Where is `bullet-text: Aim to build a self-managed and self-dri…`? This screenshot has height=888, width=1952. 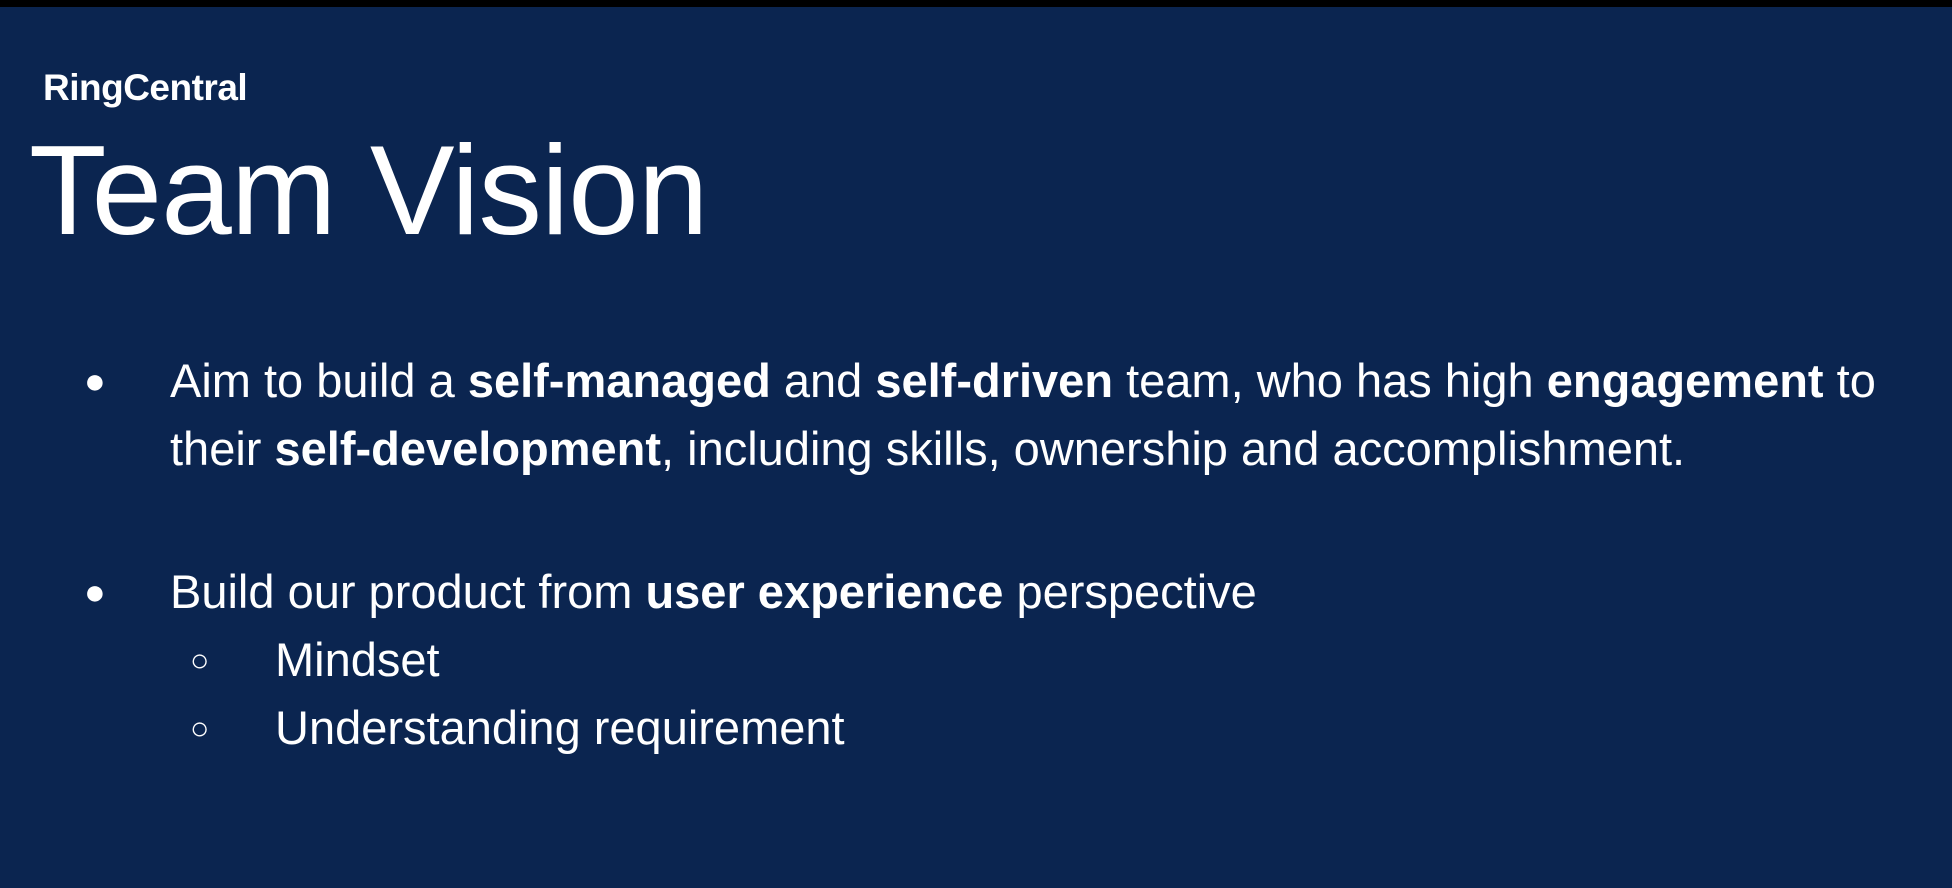
bullet-text: Aim to build a self-managed and self-dri… is located at coordinates (1040, 415).